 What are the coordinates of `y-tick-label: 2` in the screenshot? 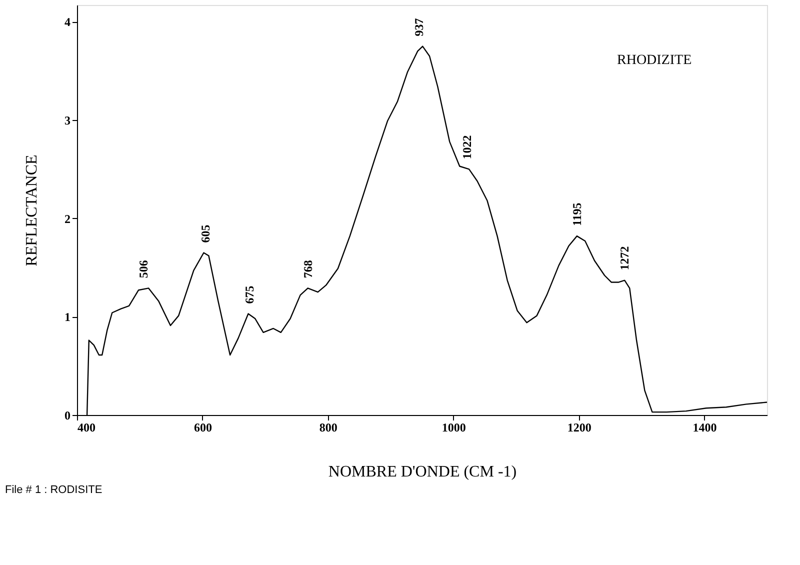 It's located at (67, 219).